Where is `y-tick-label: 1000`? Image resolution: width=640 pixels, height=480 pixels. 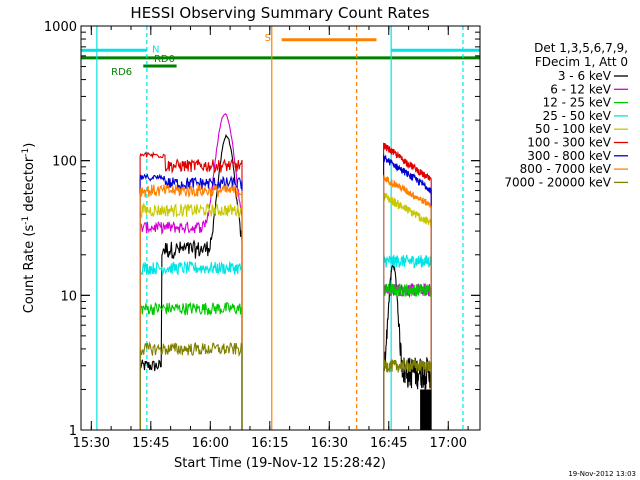 y-tick-label: 1000 is located at coordinates (60, 27).